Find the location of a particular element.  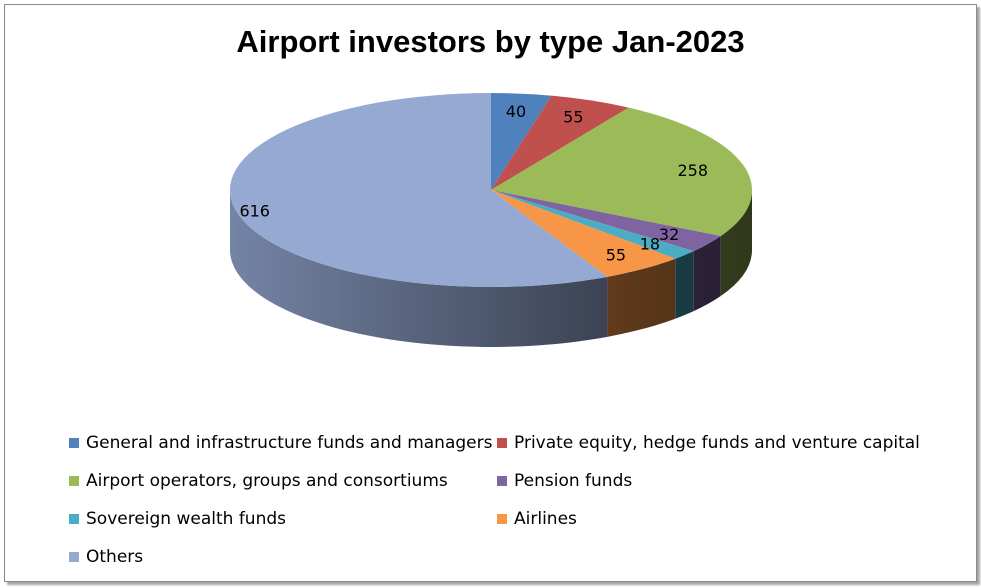

pie-side-others is located at coordinates (419, 268).